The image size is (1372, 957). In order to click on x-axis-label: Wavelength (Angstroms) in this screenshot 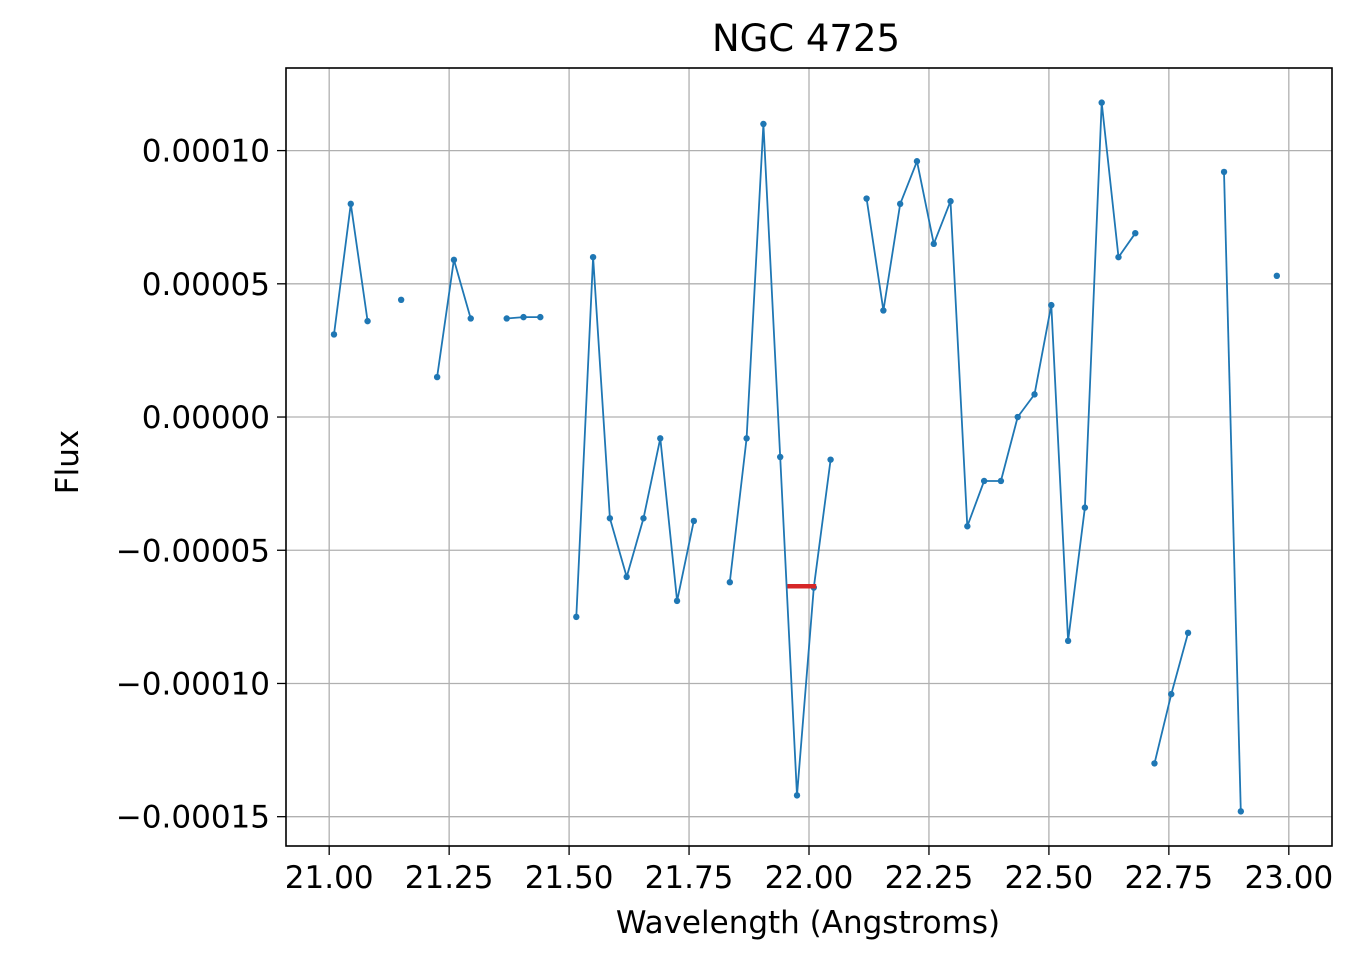, I will do `click(808, 923)`.